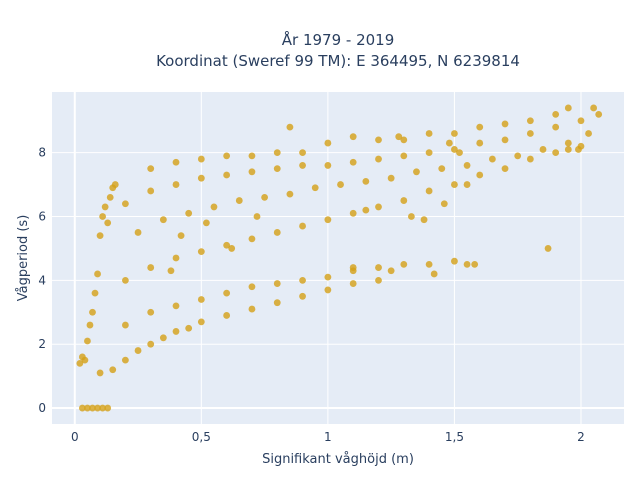  What do you see at coordinates (201, 437) in the screenshot?
I see `x-tick-label: 0,5` at bounding box center [201, 437].